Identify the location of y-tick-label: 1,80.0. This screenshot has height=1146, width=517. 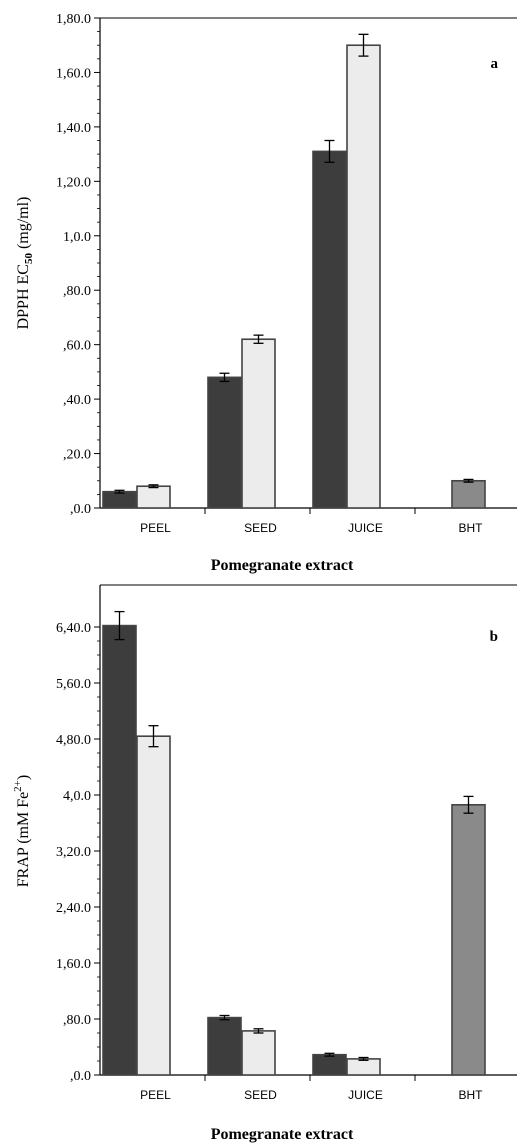
(73, 19).